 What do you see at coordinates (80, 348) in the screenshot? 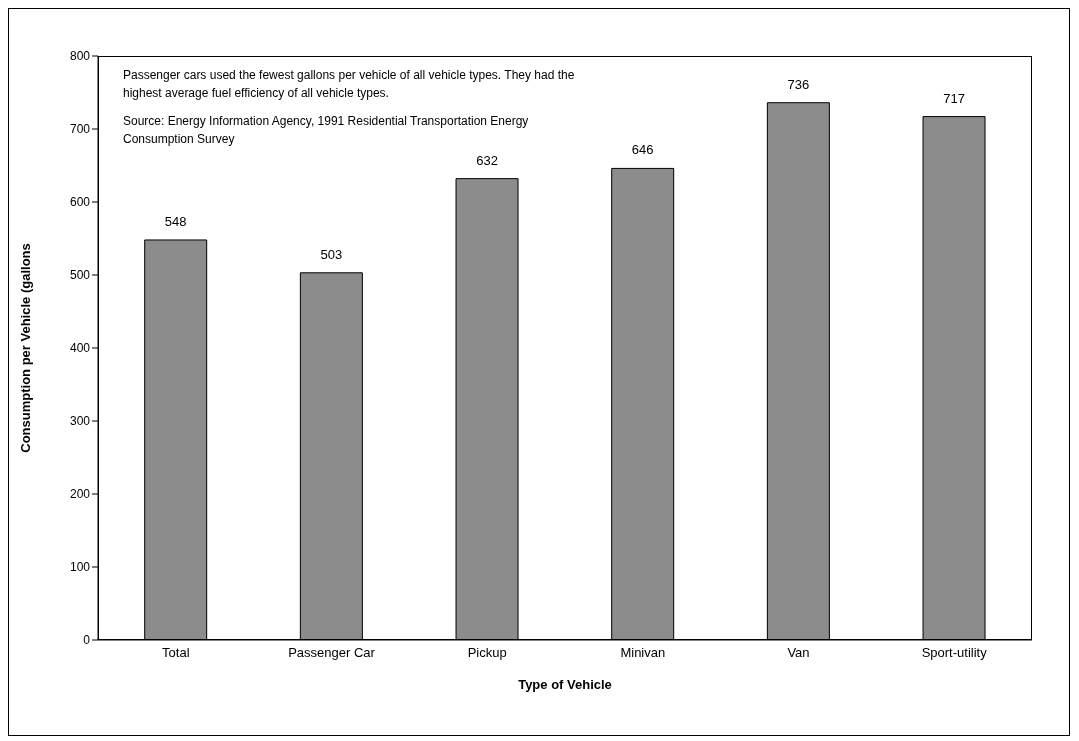
I see `y-tick-label: 400` at bounding box center [80, 348].